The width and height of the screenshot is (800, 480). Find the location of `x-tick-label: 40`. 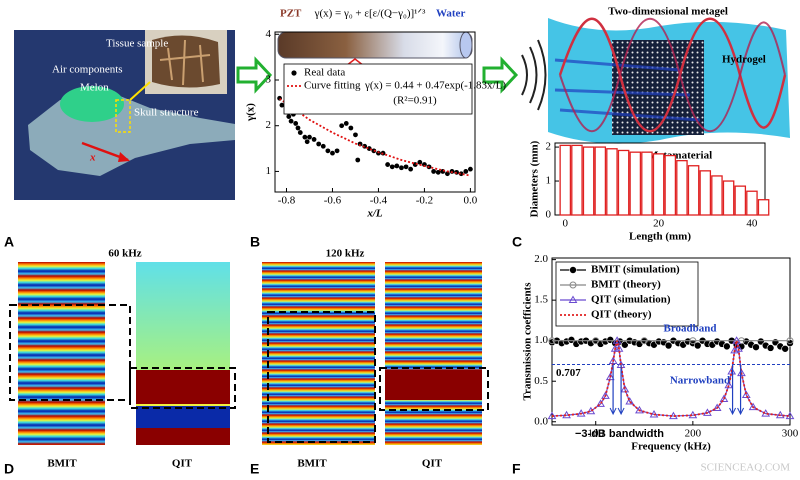

x-tick-label: 40 is located at coordinates (752, 224).